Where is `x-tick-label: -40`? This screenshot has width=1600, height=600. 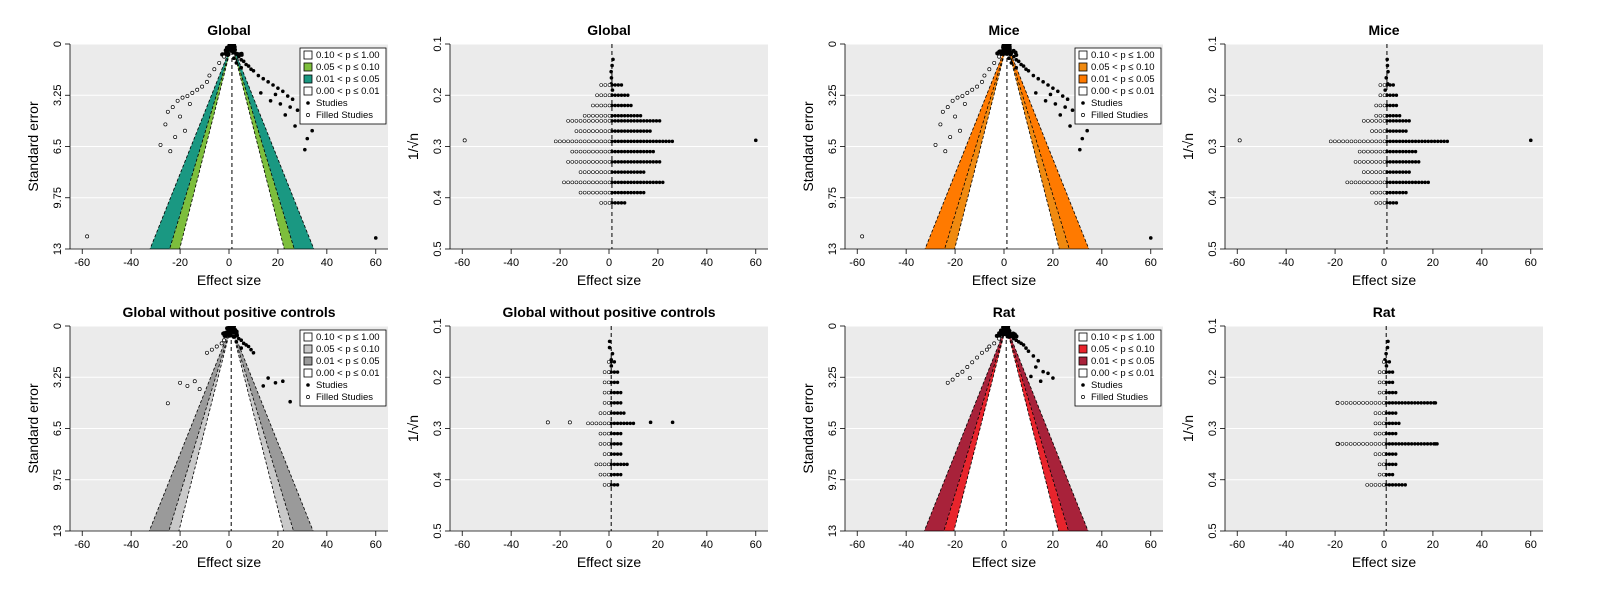 x-tick-label: -40 is located at coordinates (1286, 545).